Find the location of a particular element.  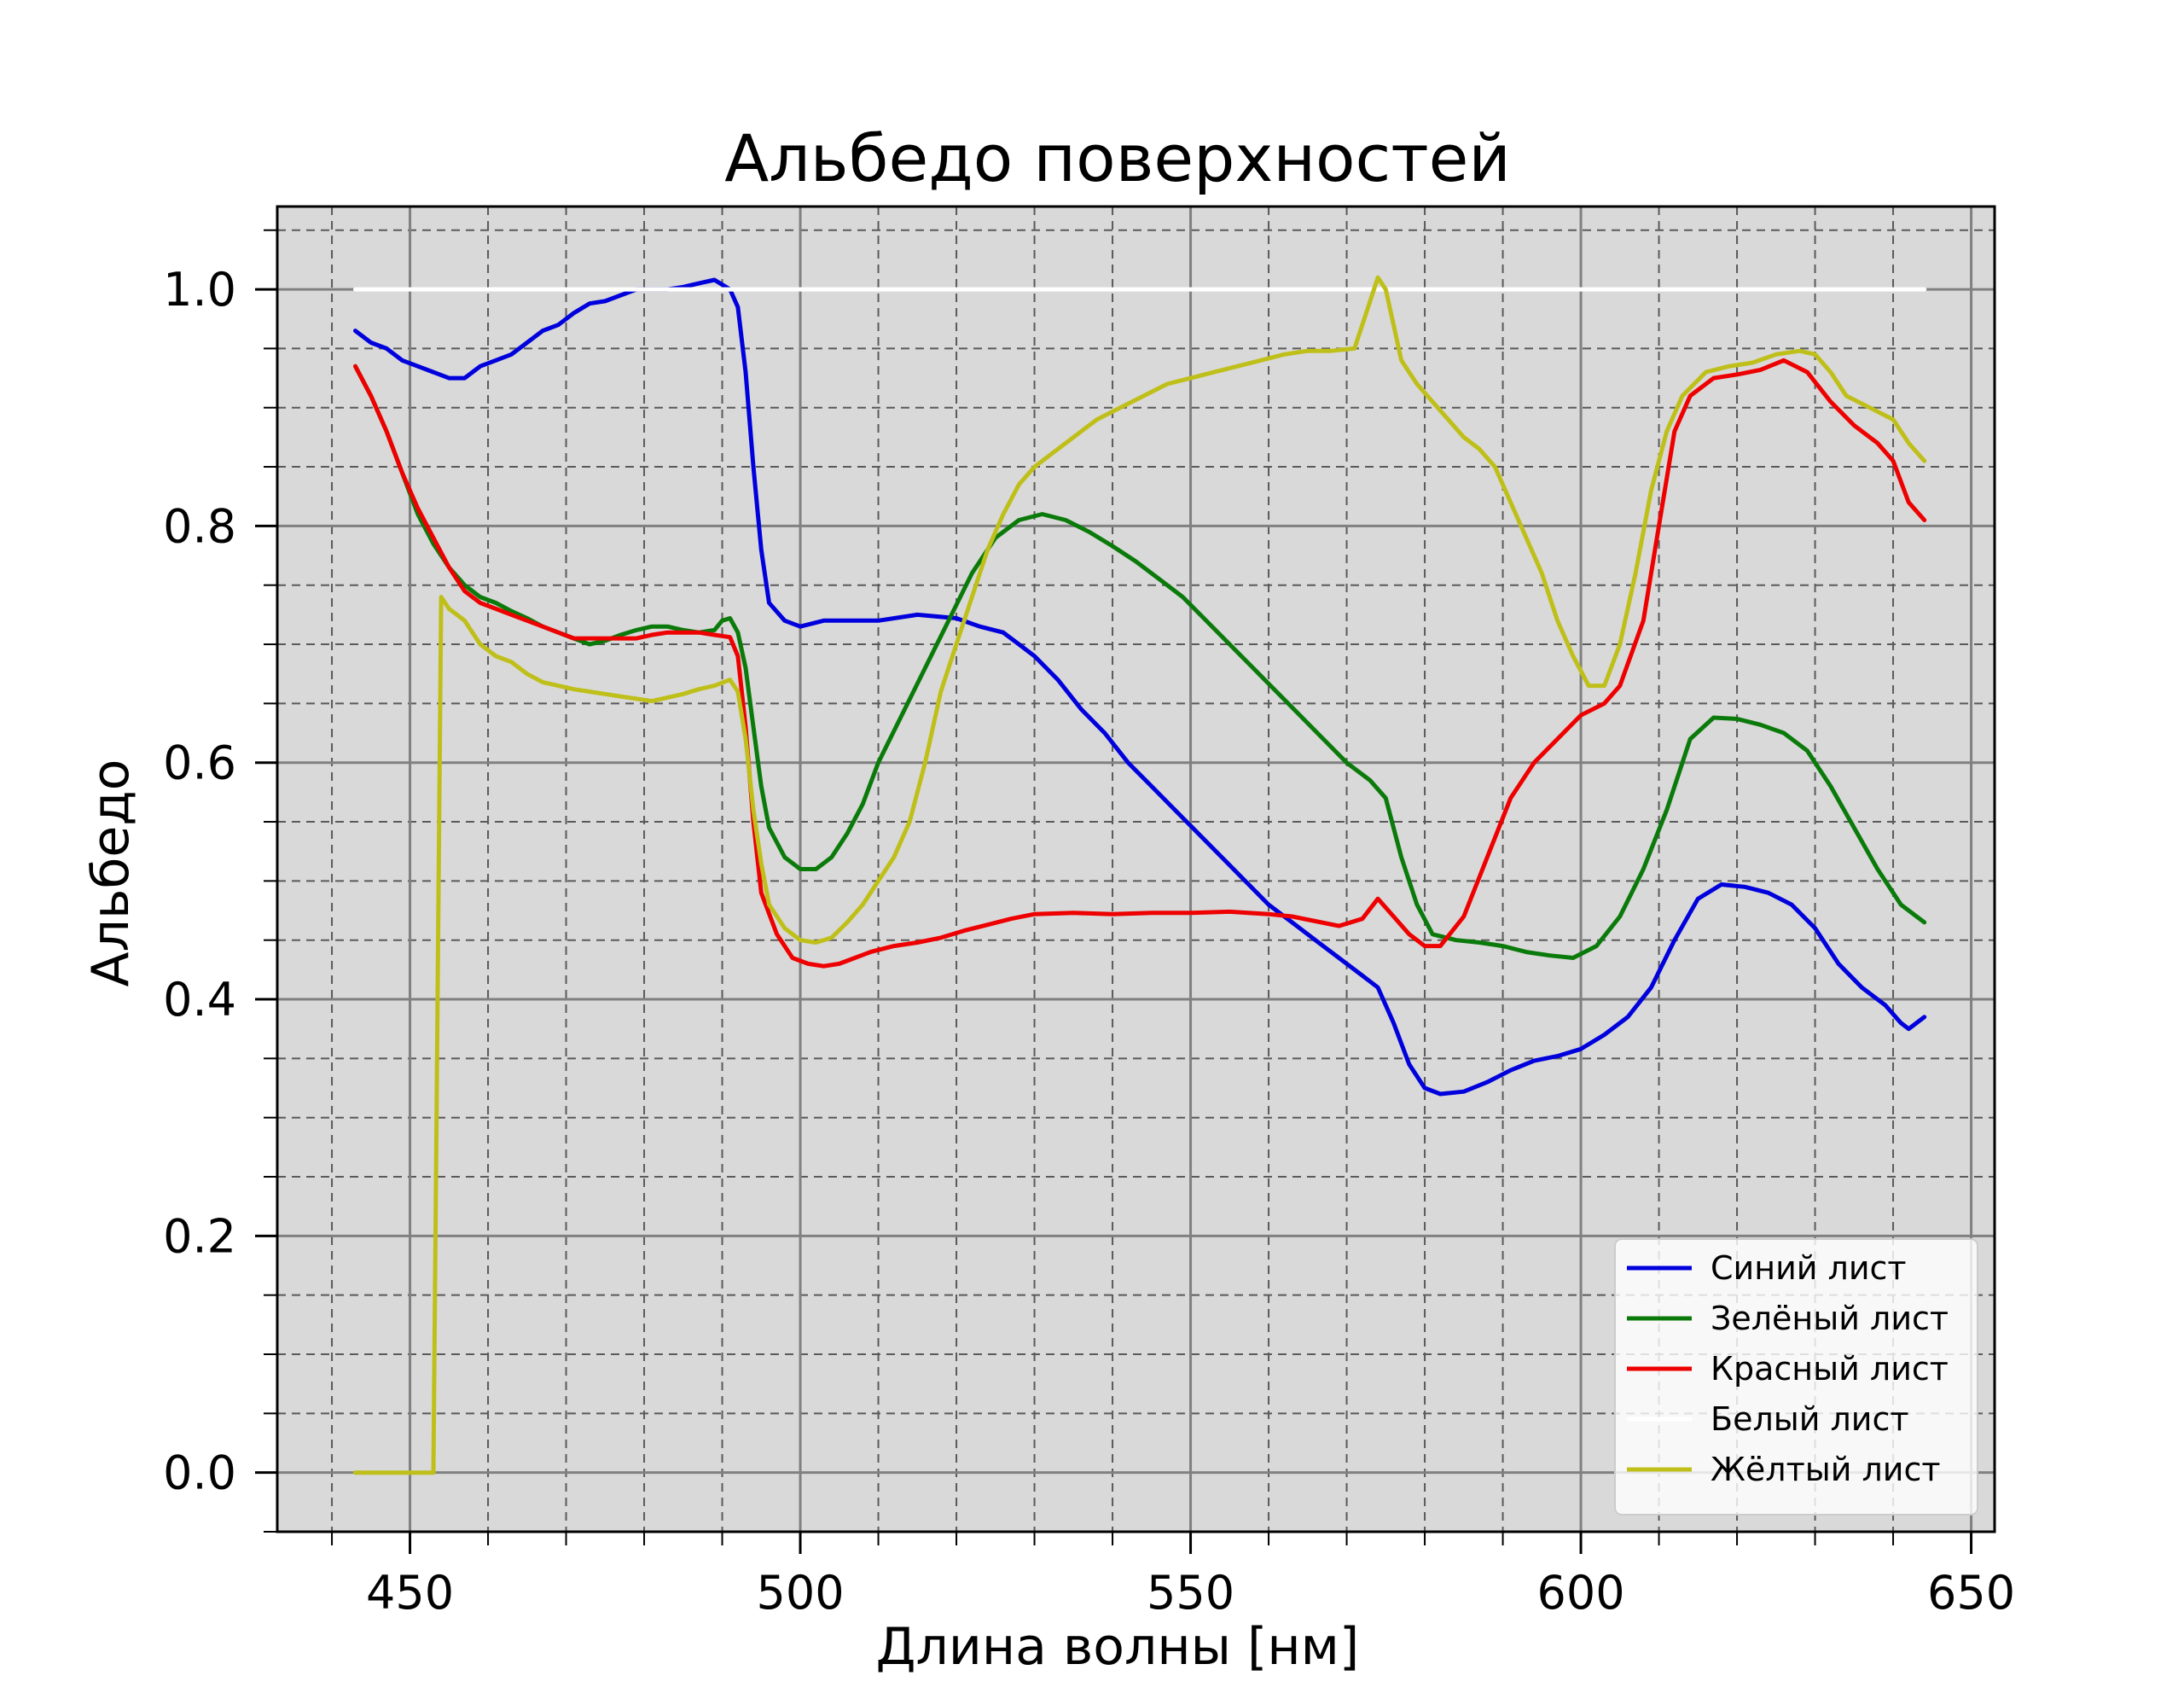

y-tick-label: 0.0 is located at coordinates (200, 1473).